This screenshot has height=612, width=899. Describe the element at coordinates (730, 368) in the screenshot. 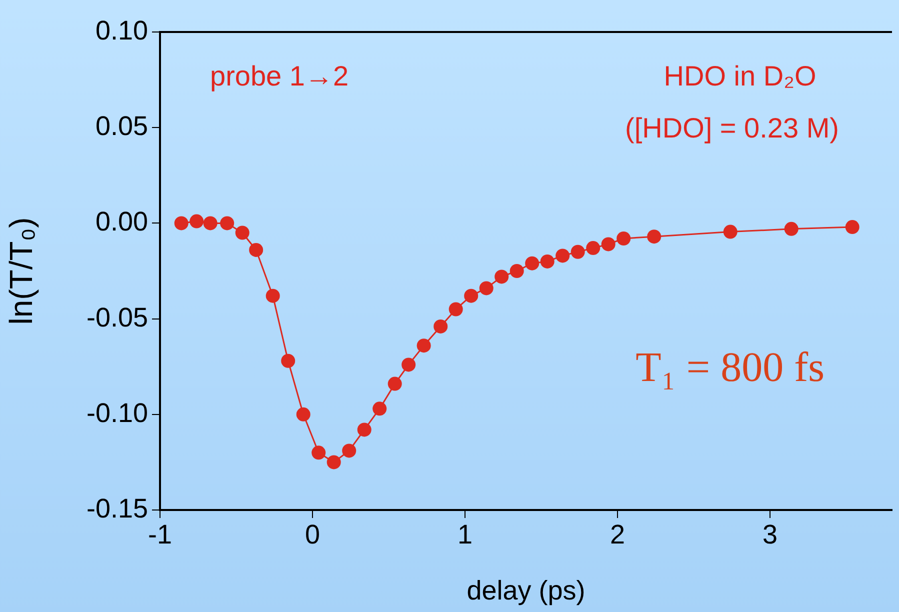

I see `annotation: T₁ = 800 fs` at that location.